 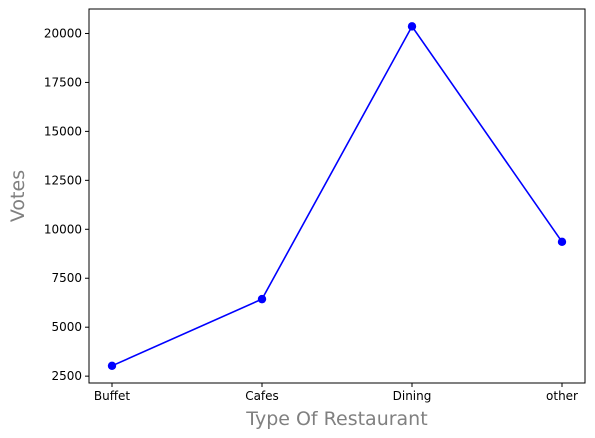 I want to click on y-axis-title: Votes, so click(x=18, y=196).